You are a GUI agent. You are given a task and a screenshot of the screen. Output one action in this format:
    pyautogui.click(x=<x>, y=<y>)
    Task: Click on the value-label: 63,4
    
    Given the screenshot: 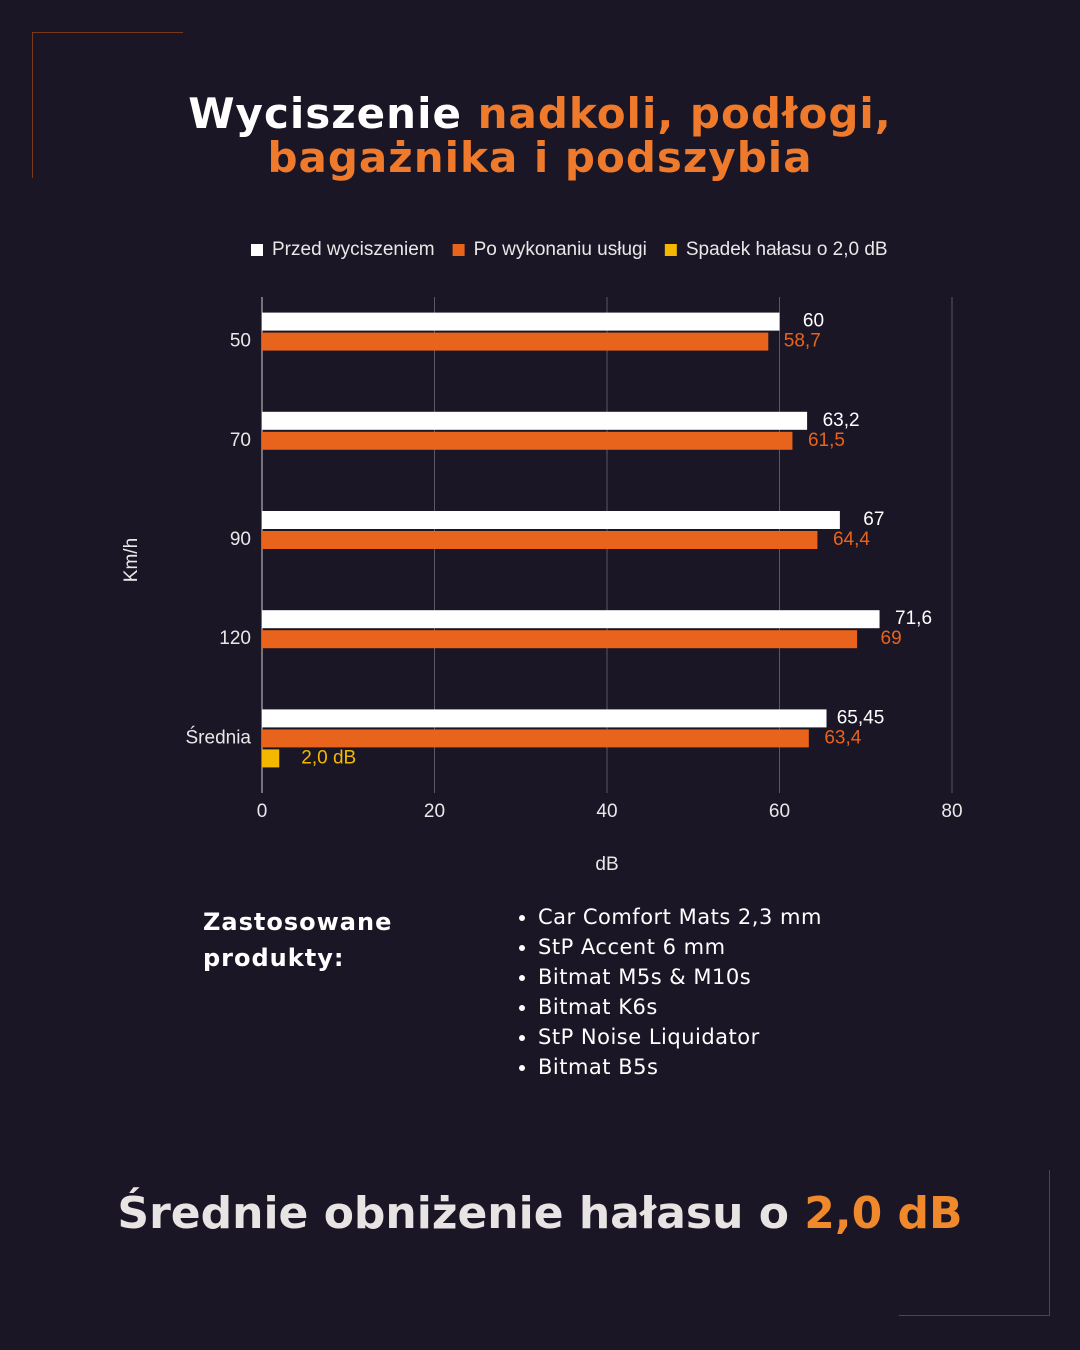 What is the action you would take?
    pyautogui.click(x=842, y=737)
    